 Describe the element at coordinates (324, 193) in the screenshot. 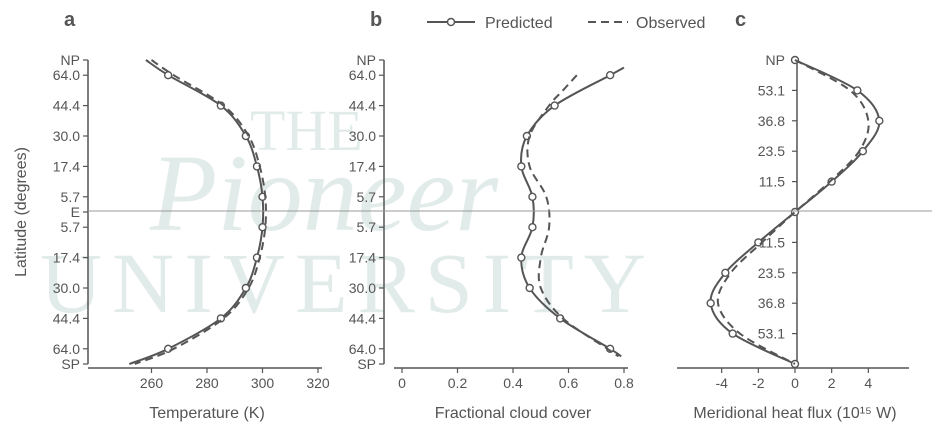

I see `watermark-line2: Pioneer` at that location.